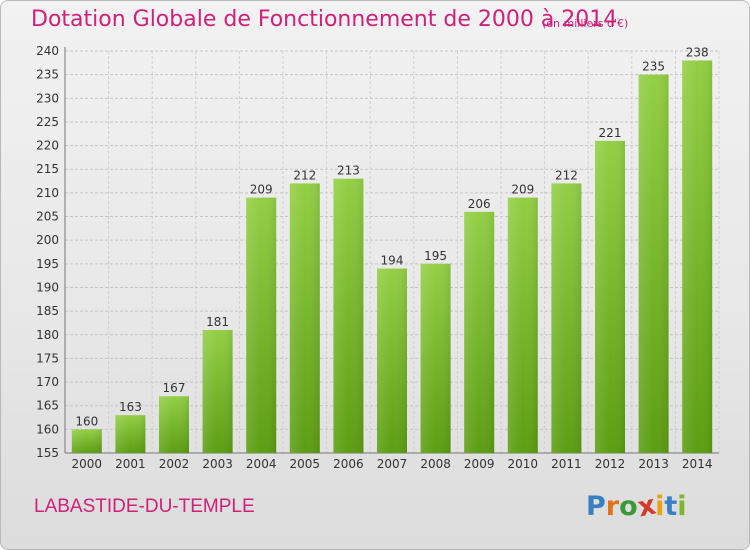 The width and height of the screenshot is (750, 550). I want to click on x-tick-label: 2005, so click(305, 464).